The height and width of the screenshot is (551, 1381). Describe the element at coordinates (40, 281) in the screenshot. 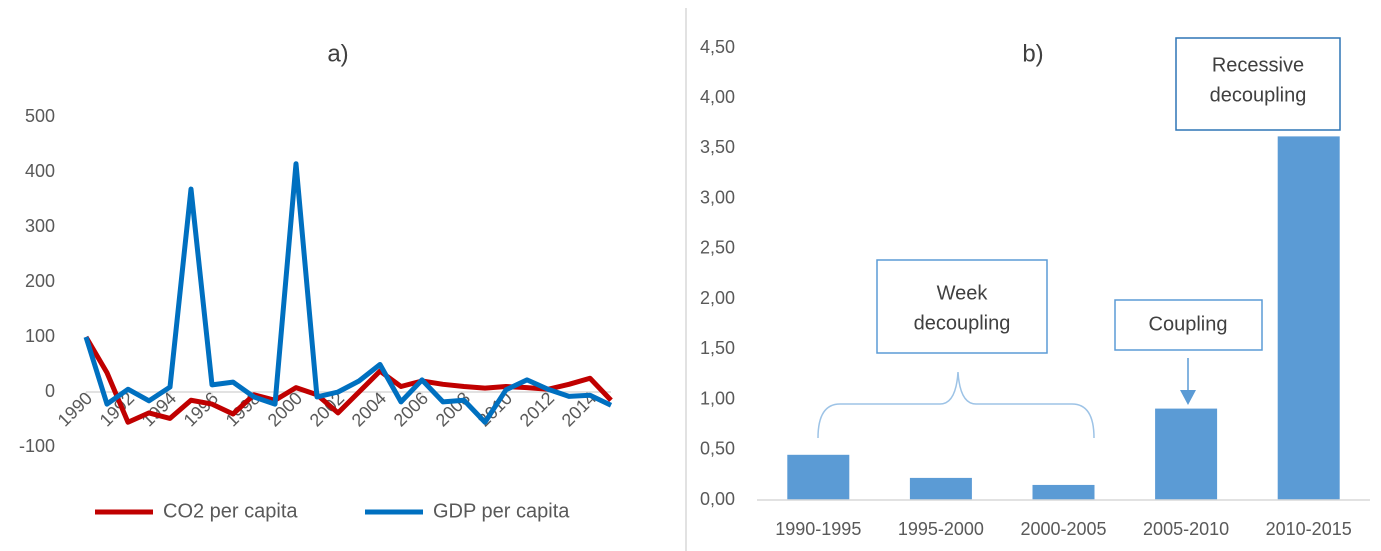

I see `y-tick-label: 200` at that location.